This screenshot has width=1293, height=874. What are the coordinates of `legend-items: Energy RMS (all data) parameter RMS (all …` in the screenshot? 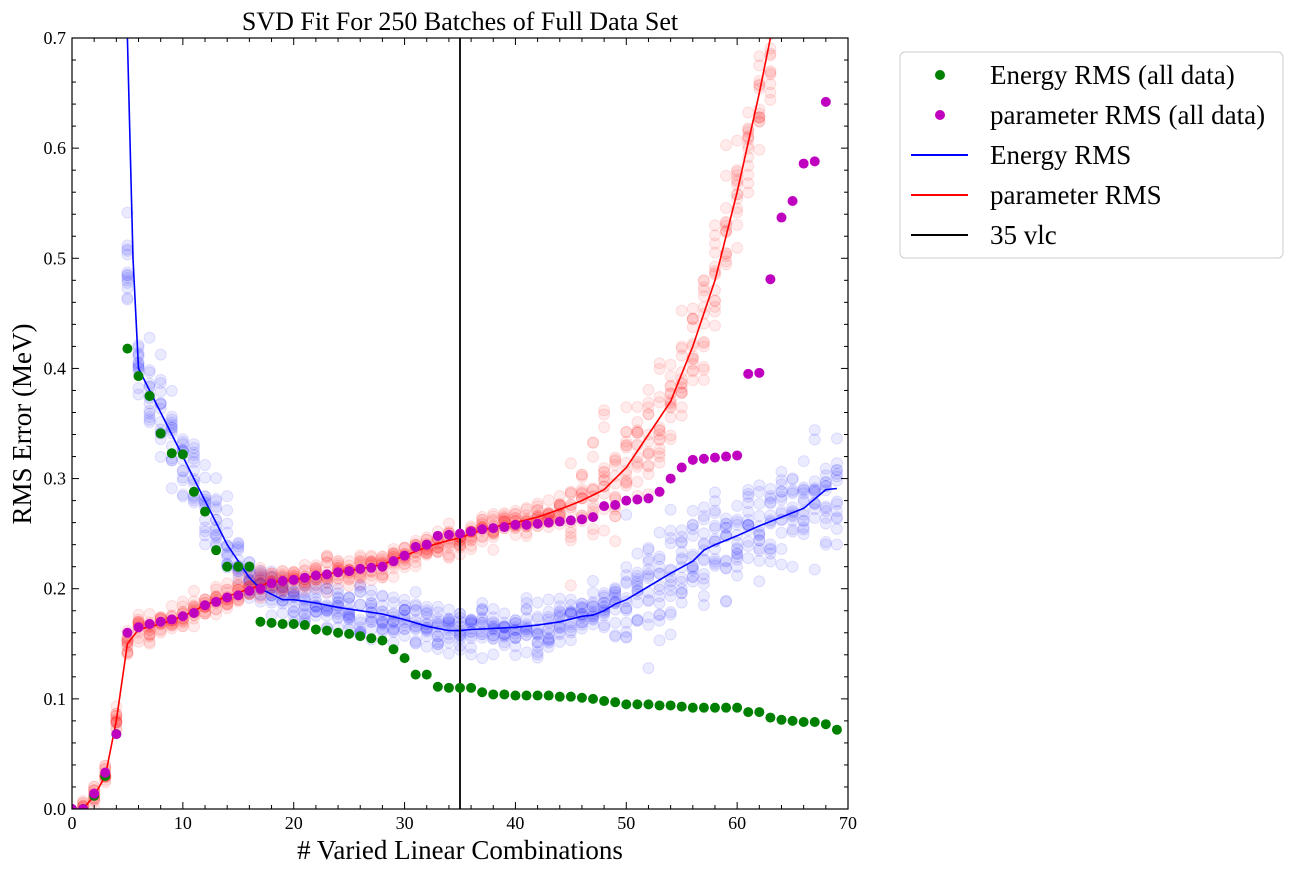 It's located at (1088, 155).